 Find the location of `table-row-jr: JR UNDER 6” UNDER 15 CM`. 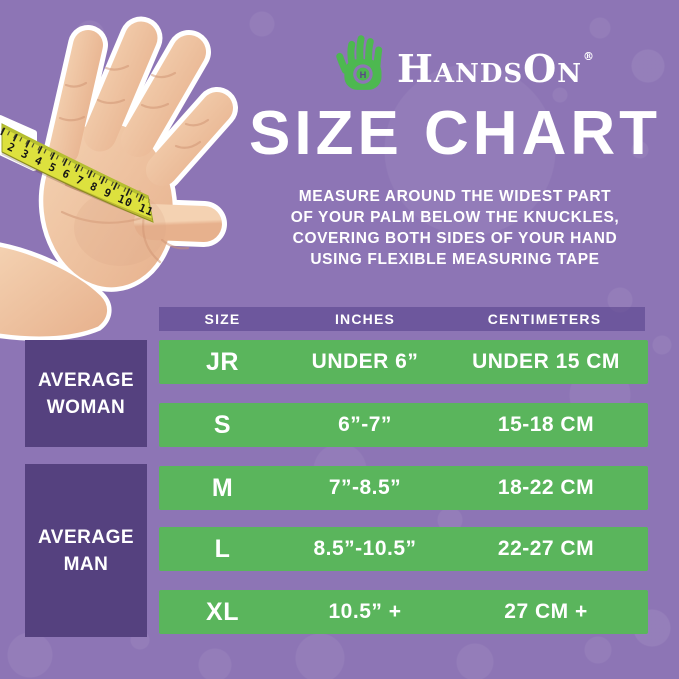

table-row-jr: JR UNDER 6” UNDER 15 CM is located at coordinates (403, 362).